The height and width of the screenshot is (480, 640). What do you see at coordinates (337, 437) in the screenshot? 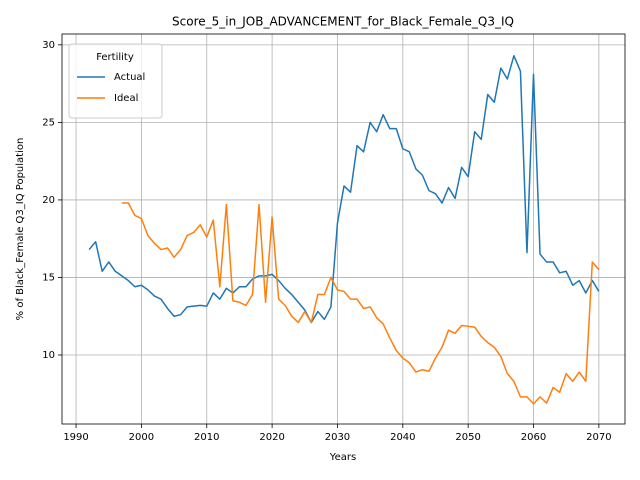
I see `x-tick-label: 2030` at bounding box center [337, 437].